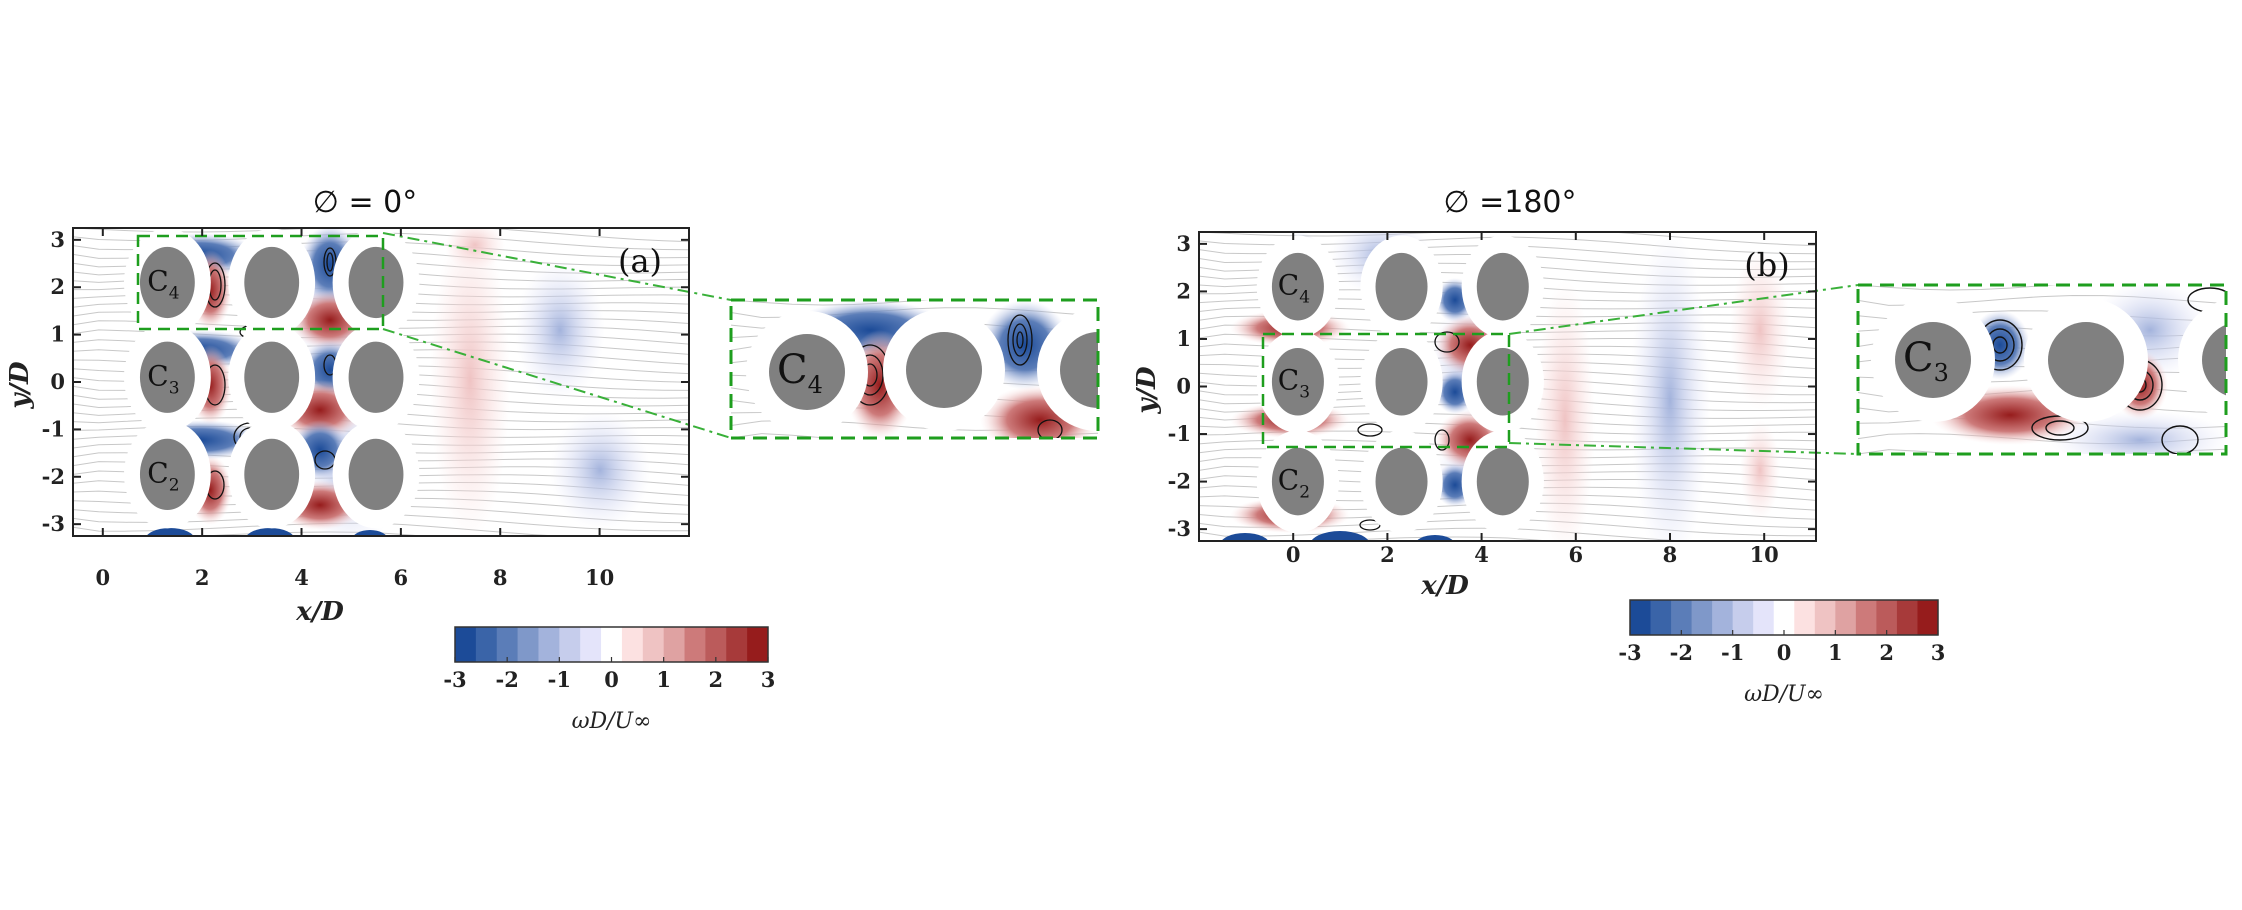  I want to click on panel-b-field: C4 C3 C2, so click(1507, 386).